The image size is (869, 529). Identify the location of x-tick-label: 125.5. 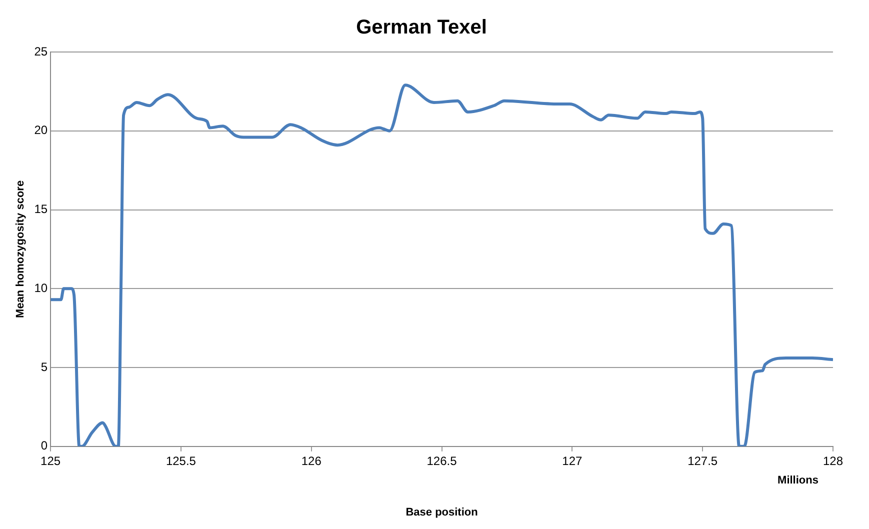
(181, 461).